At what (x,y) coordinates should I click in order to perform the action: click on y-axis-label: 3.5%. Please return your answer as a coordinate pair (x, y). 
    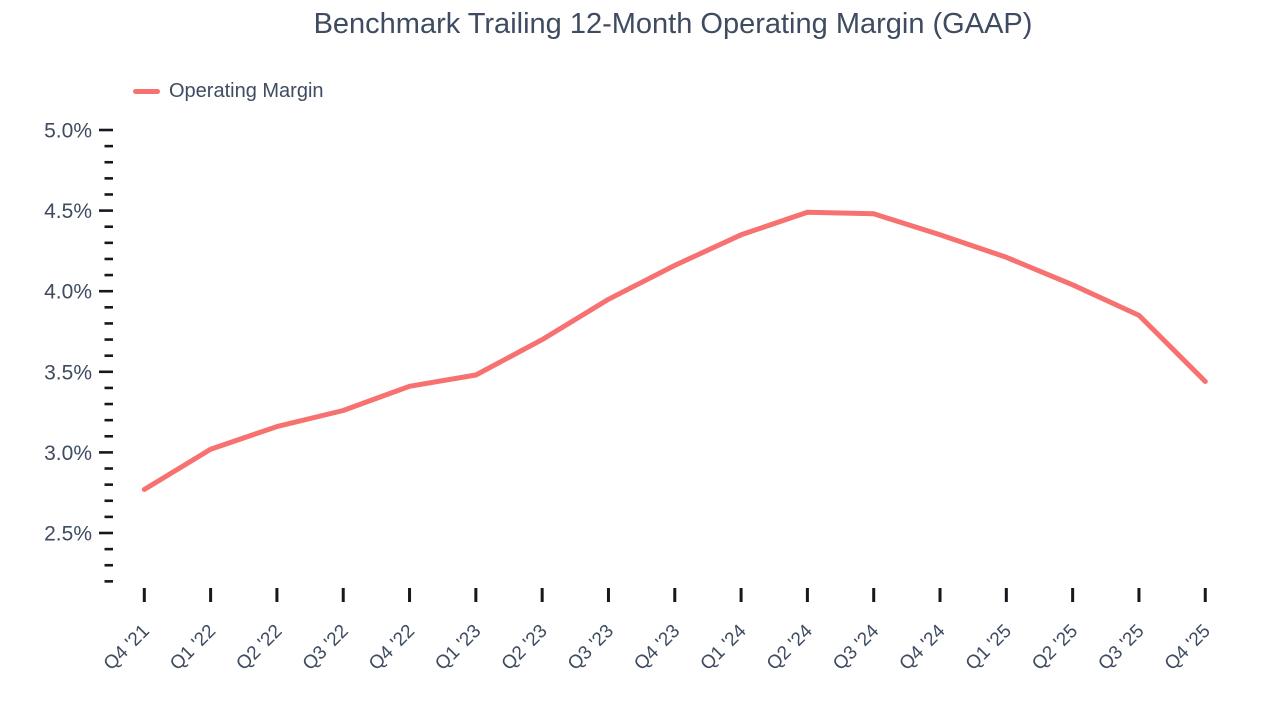
    Looking at the image, I should click on (68, 372).